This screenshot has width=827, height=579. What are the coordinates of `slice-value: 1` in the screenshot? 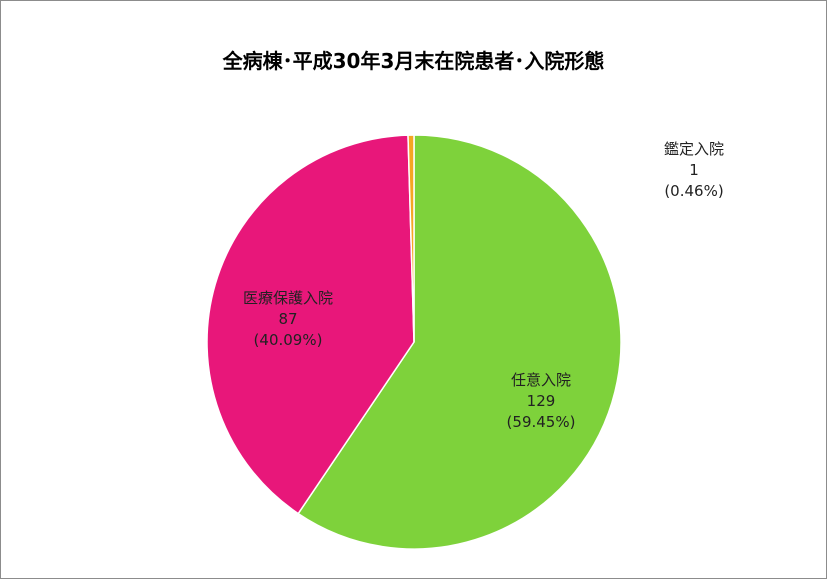 It's located at (694, 170).